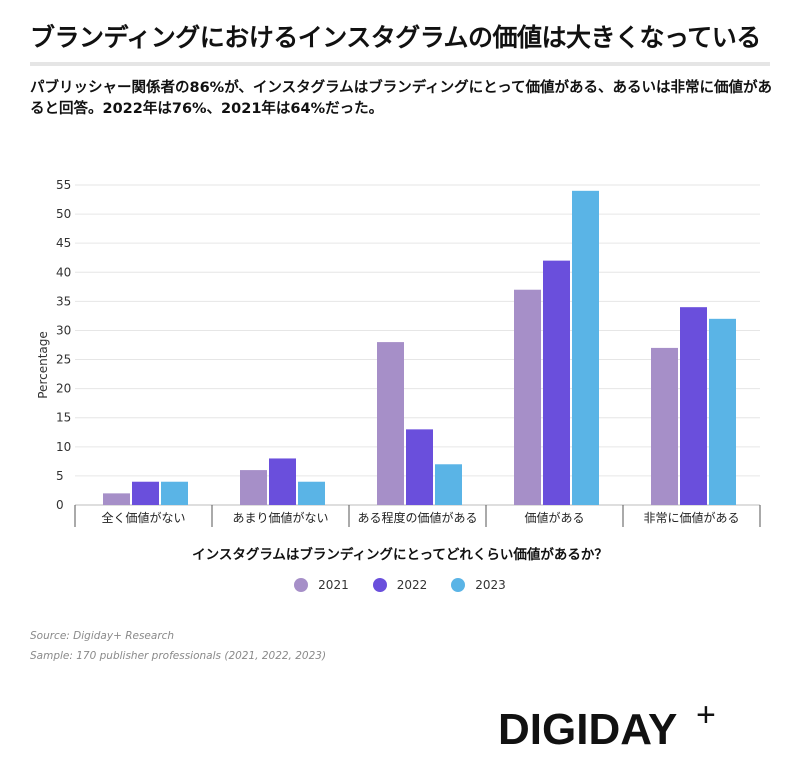 Image resolution: width=800 pixels, height=777 pixels. Describe the element at coordinates (63, 330) in the screenshot. I see `y-tick-label: 30` at that location.